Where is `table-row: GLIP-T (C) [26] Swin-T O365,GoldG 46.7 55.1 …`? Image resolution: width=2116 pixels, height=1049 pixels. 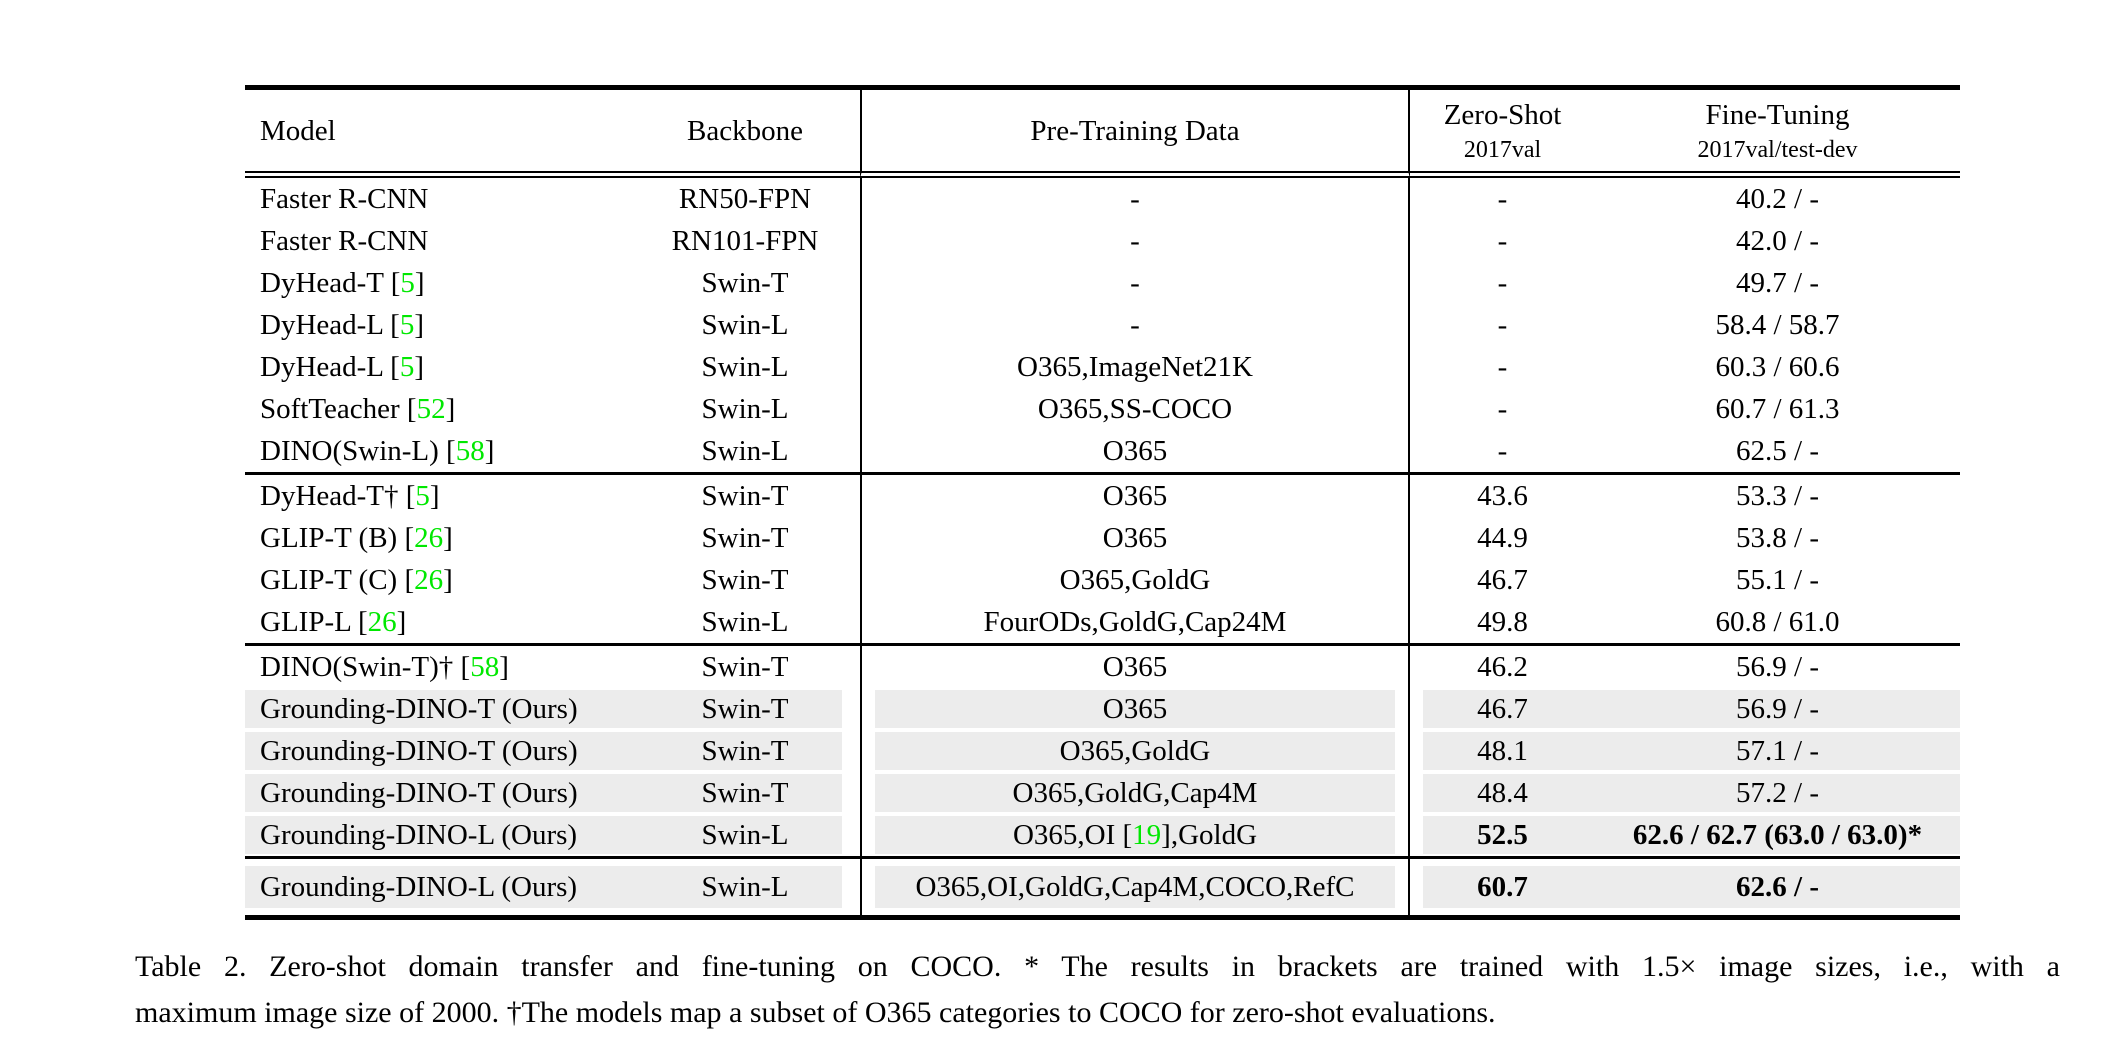 table-row: GLIP-T (C) [26] Swin-T O365,GoldG 46.7 55.1 … is located at coordinates (1102, 580).